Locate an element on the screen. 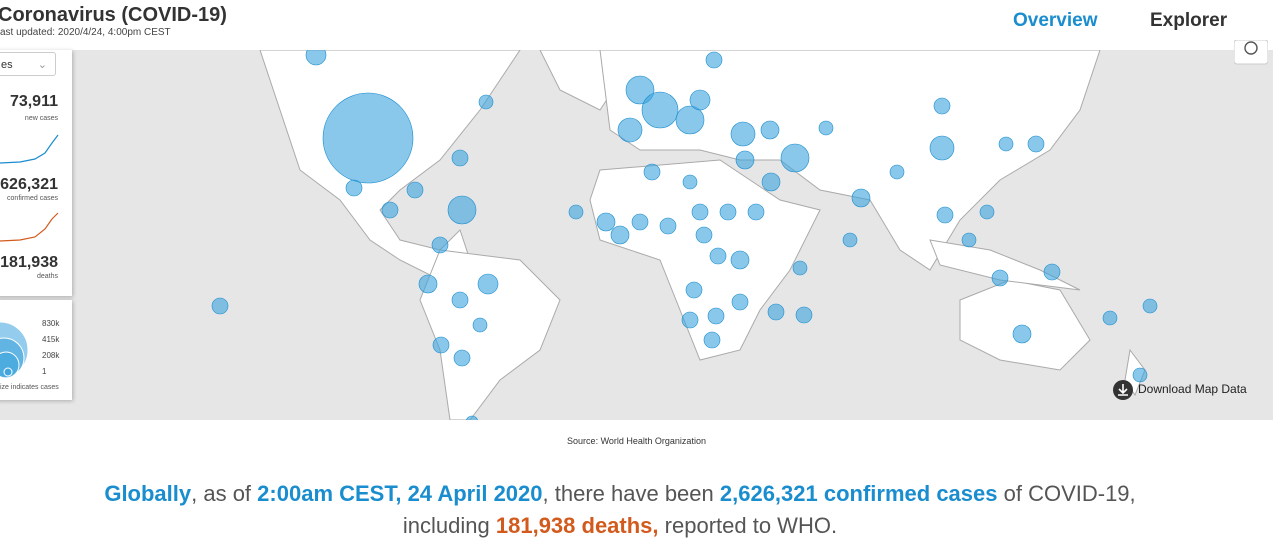 This screenshot has height=548, width=1273. download-icon is located at coordinates (1123, 390).